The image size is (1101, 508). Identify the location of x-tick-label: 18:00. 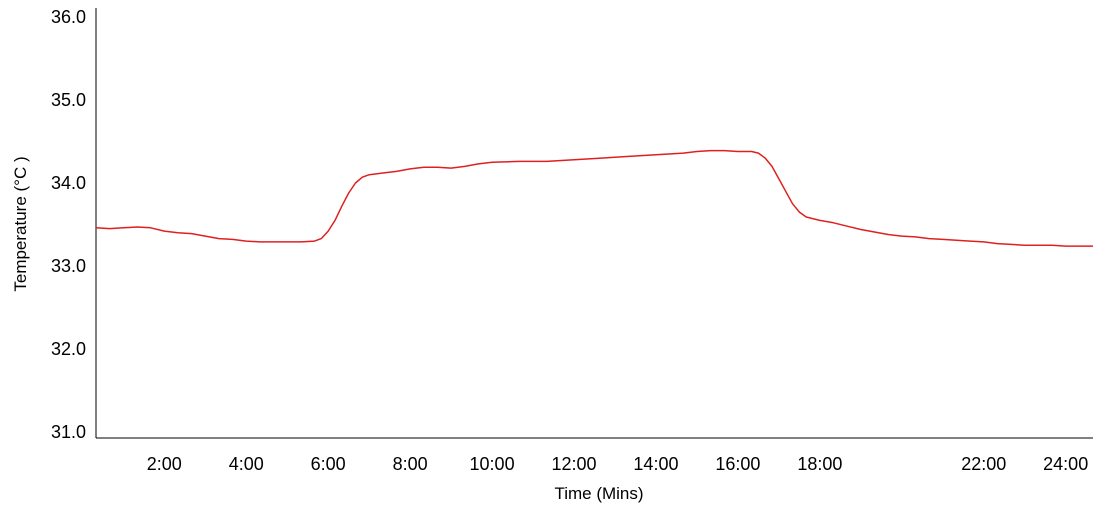
(819, 464).